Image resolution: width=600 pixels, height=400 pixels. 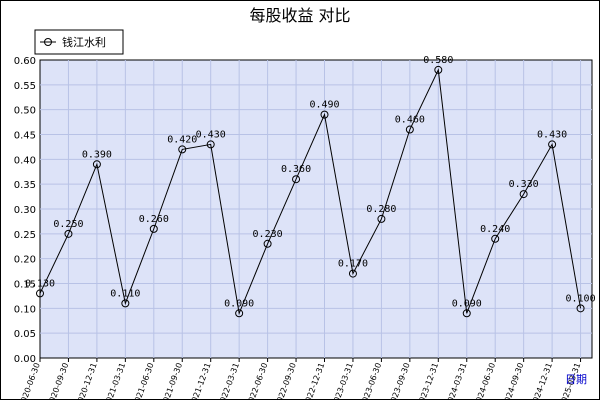 What do you see at coordinates (353, 264) in the screenshot?
I see `data-label: 0.170` at bounding box center [353, 264].